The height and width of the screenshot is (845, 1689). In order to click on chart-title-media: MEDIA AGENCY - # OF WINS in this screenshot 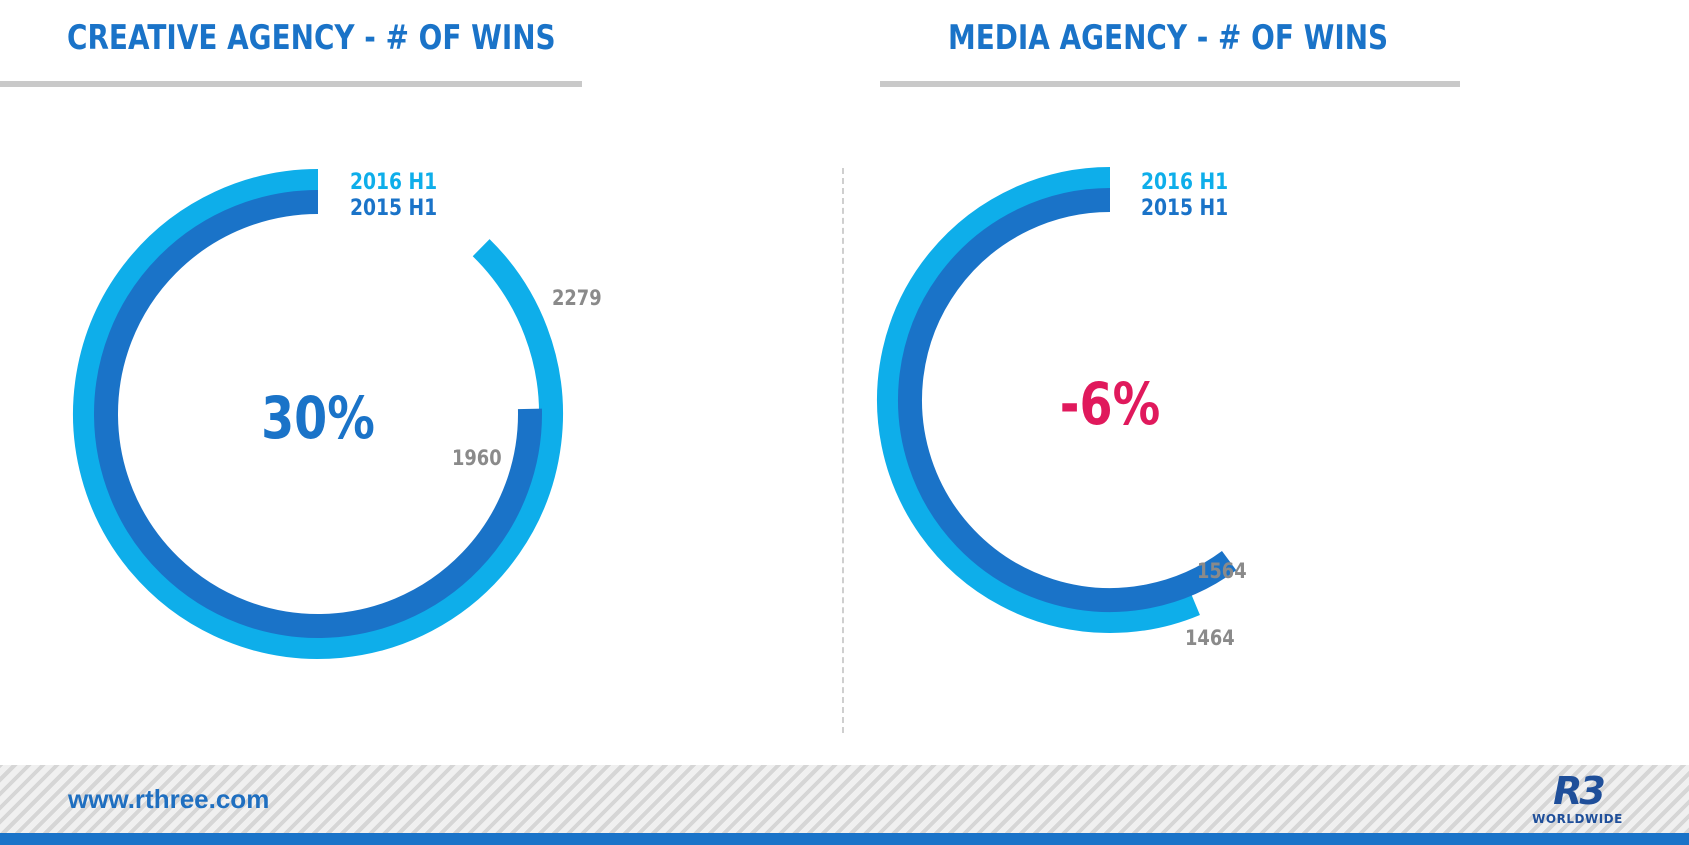, I will do `click(1168, 38)`.